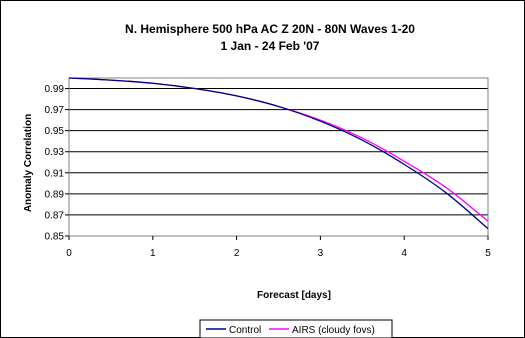  I want to click on legend: Control AIRS (cloudy fovs), so click(296, 328).